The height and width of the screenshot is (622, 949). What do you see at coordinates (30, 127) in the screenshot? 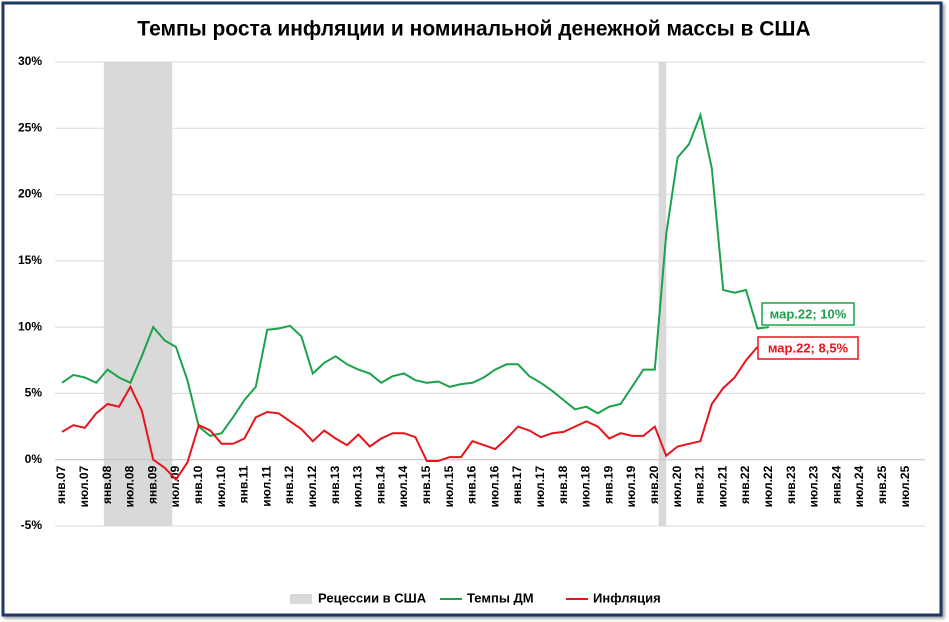
I see `y-tick-label: 25%` at bounding box center [30, 127].